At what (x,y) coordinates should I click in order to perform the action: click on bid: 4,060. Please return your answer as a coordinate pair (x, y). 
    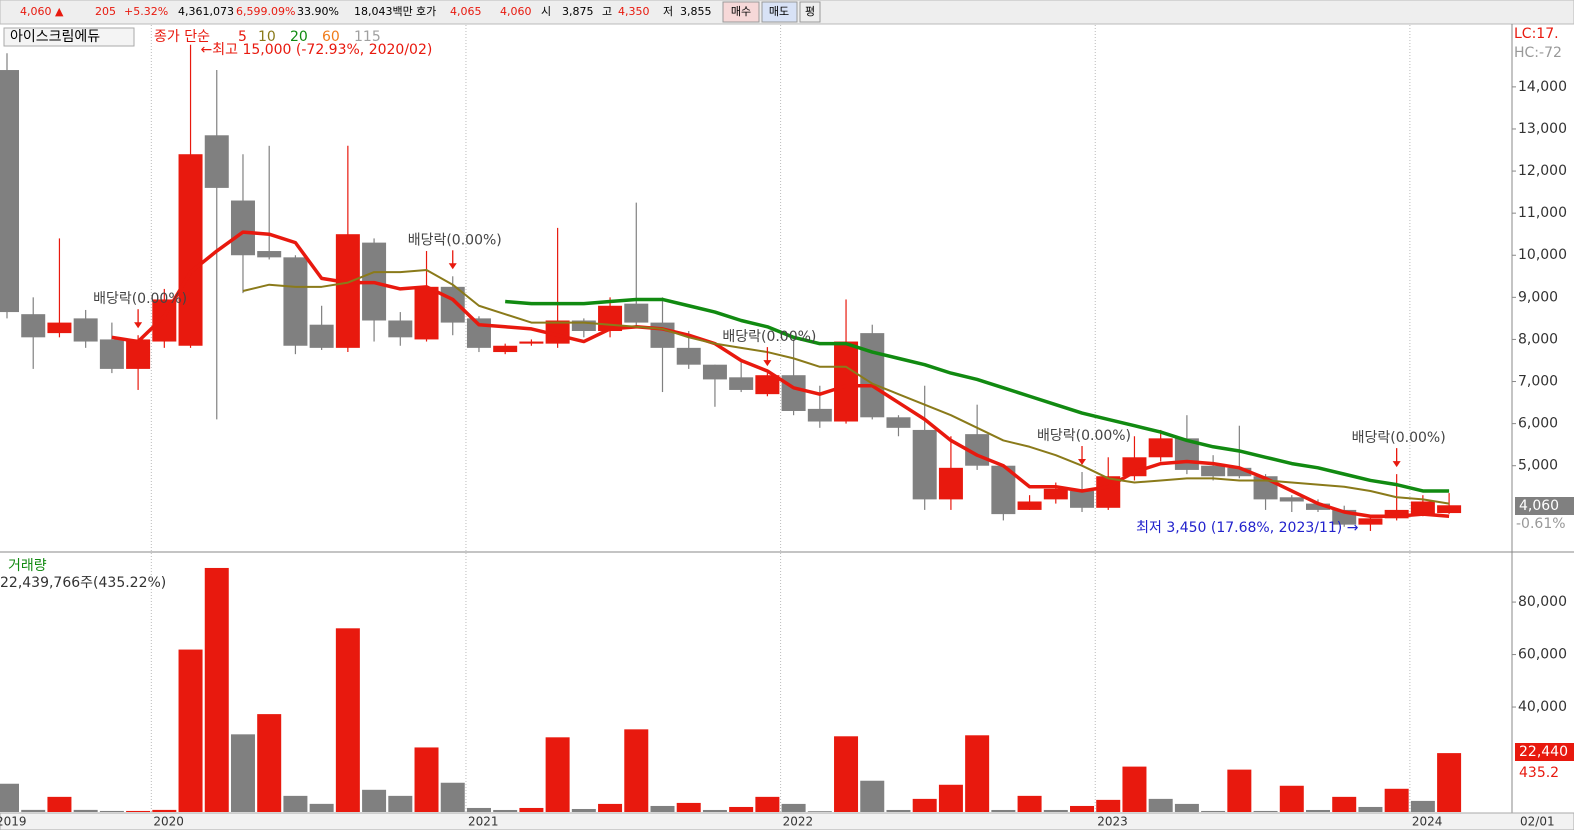
    Looking at the image, I should click on (516, 11).